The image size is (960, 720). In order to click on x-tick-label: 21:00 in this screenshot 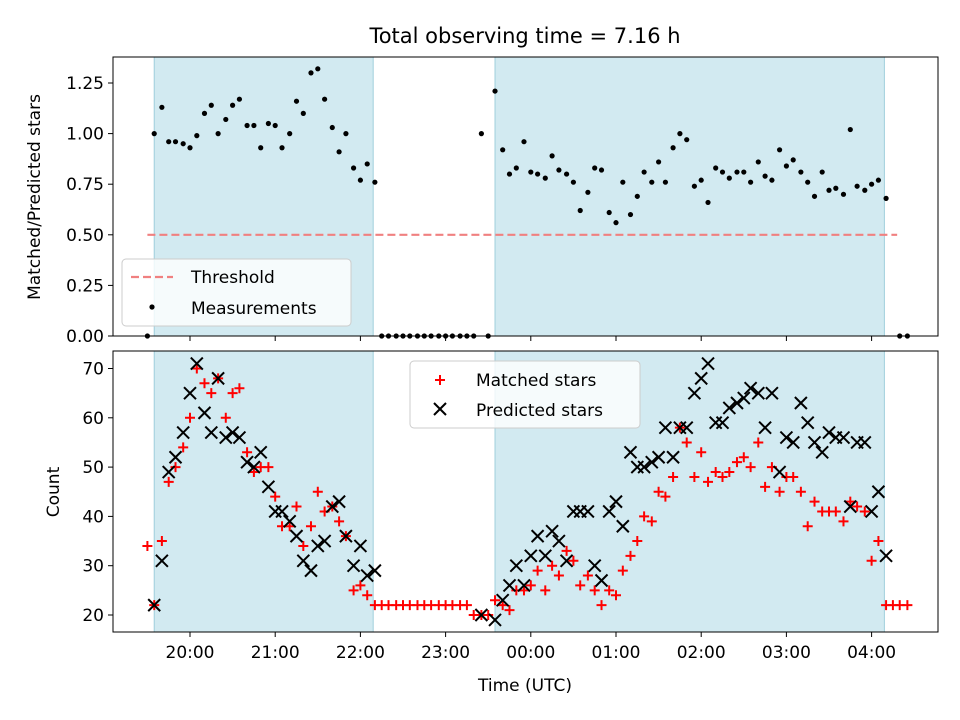, I will do `click(275, 653)`.